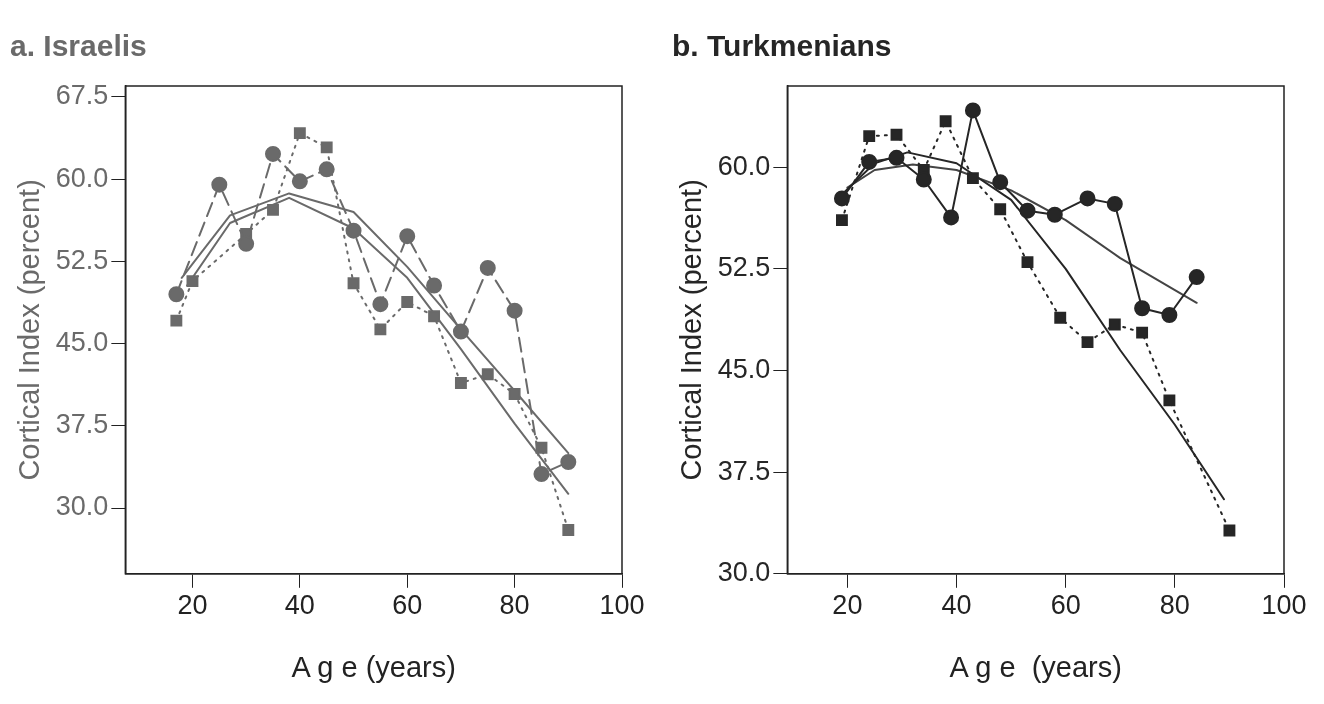  What do you see at coordinates (78, 46) in the screenshot?
I see `chart-title: a. Israelis` at bounding box center [78, 46].